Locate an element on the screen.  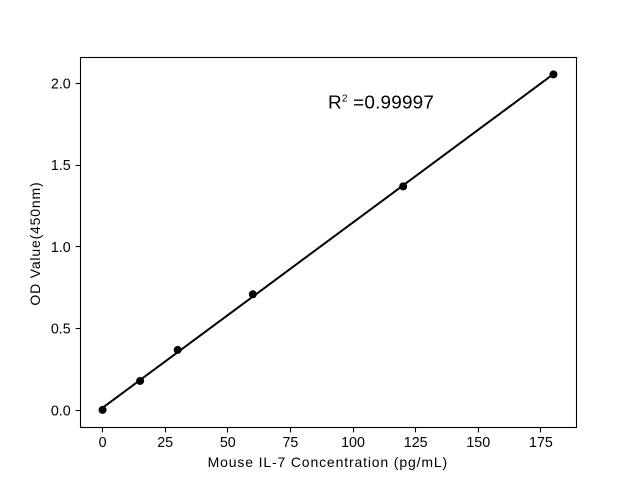
svg-text: 175 is located at coordinates (541, 443).